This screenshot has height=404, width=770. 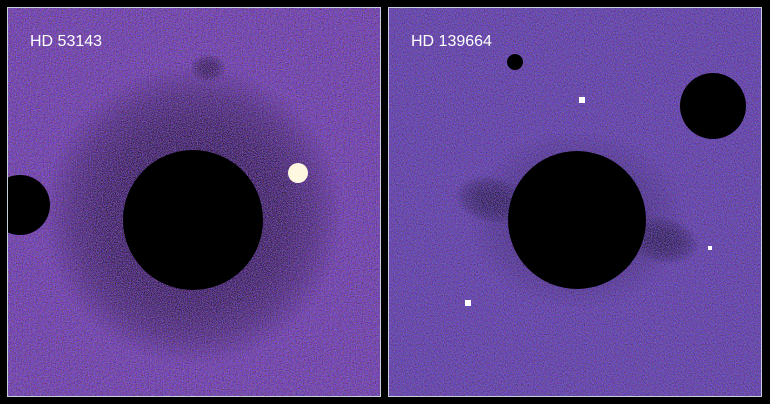 What do you see at coordinates (66, 41) in the screenshot?
I see `panel-label: HD 53143` at bounding box center [66, 41].